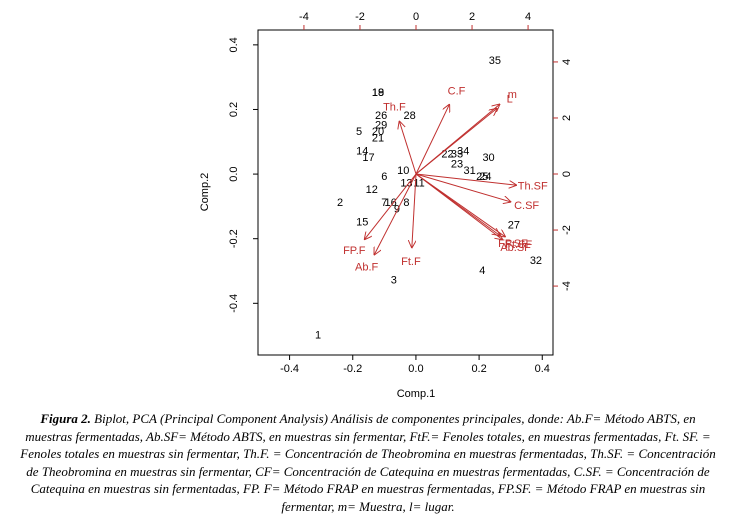 This screenshot has height=515, width=736. What do you see at coordinates (518, 245) in the screenshot?
I see `loading-label: Ft.SF` at bounding box center [518, 245].